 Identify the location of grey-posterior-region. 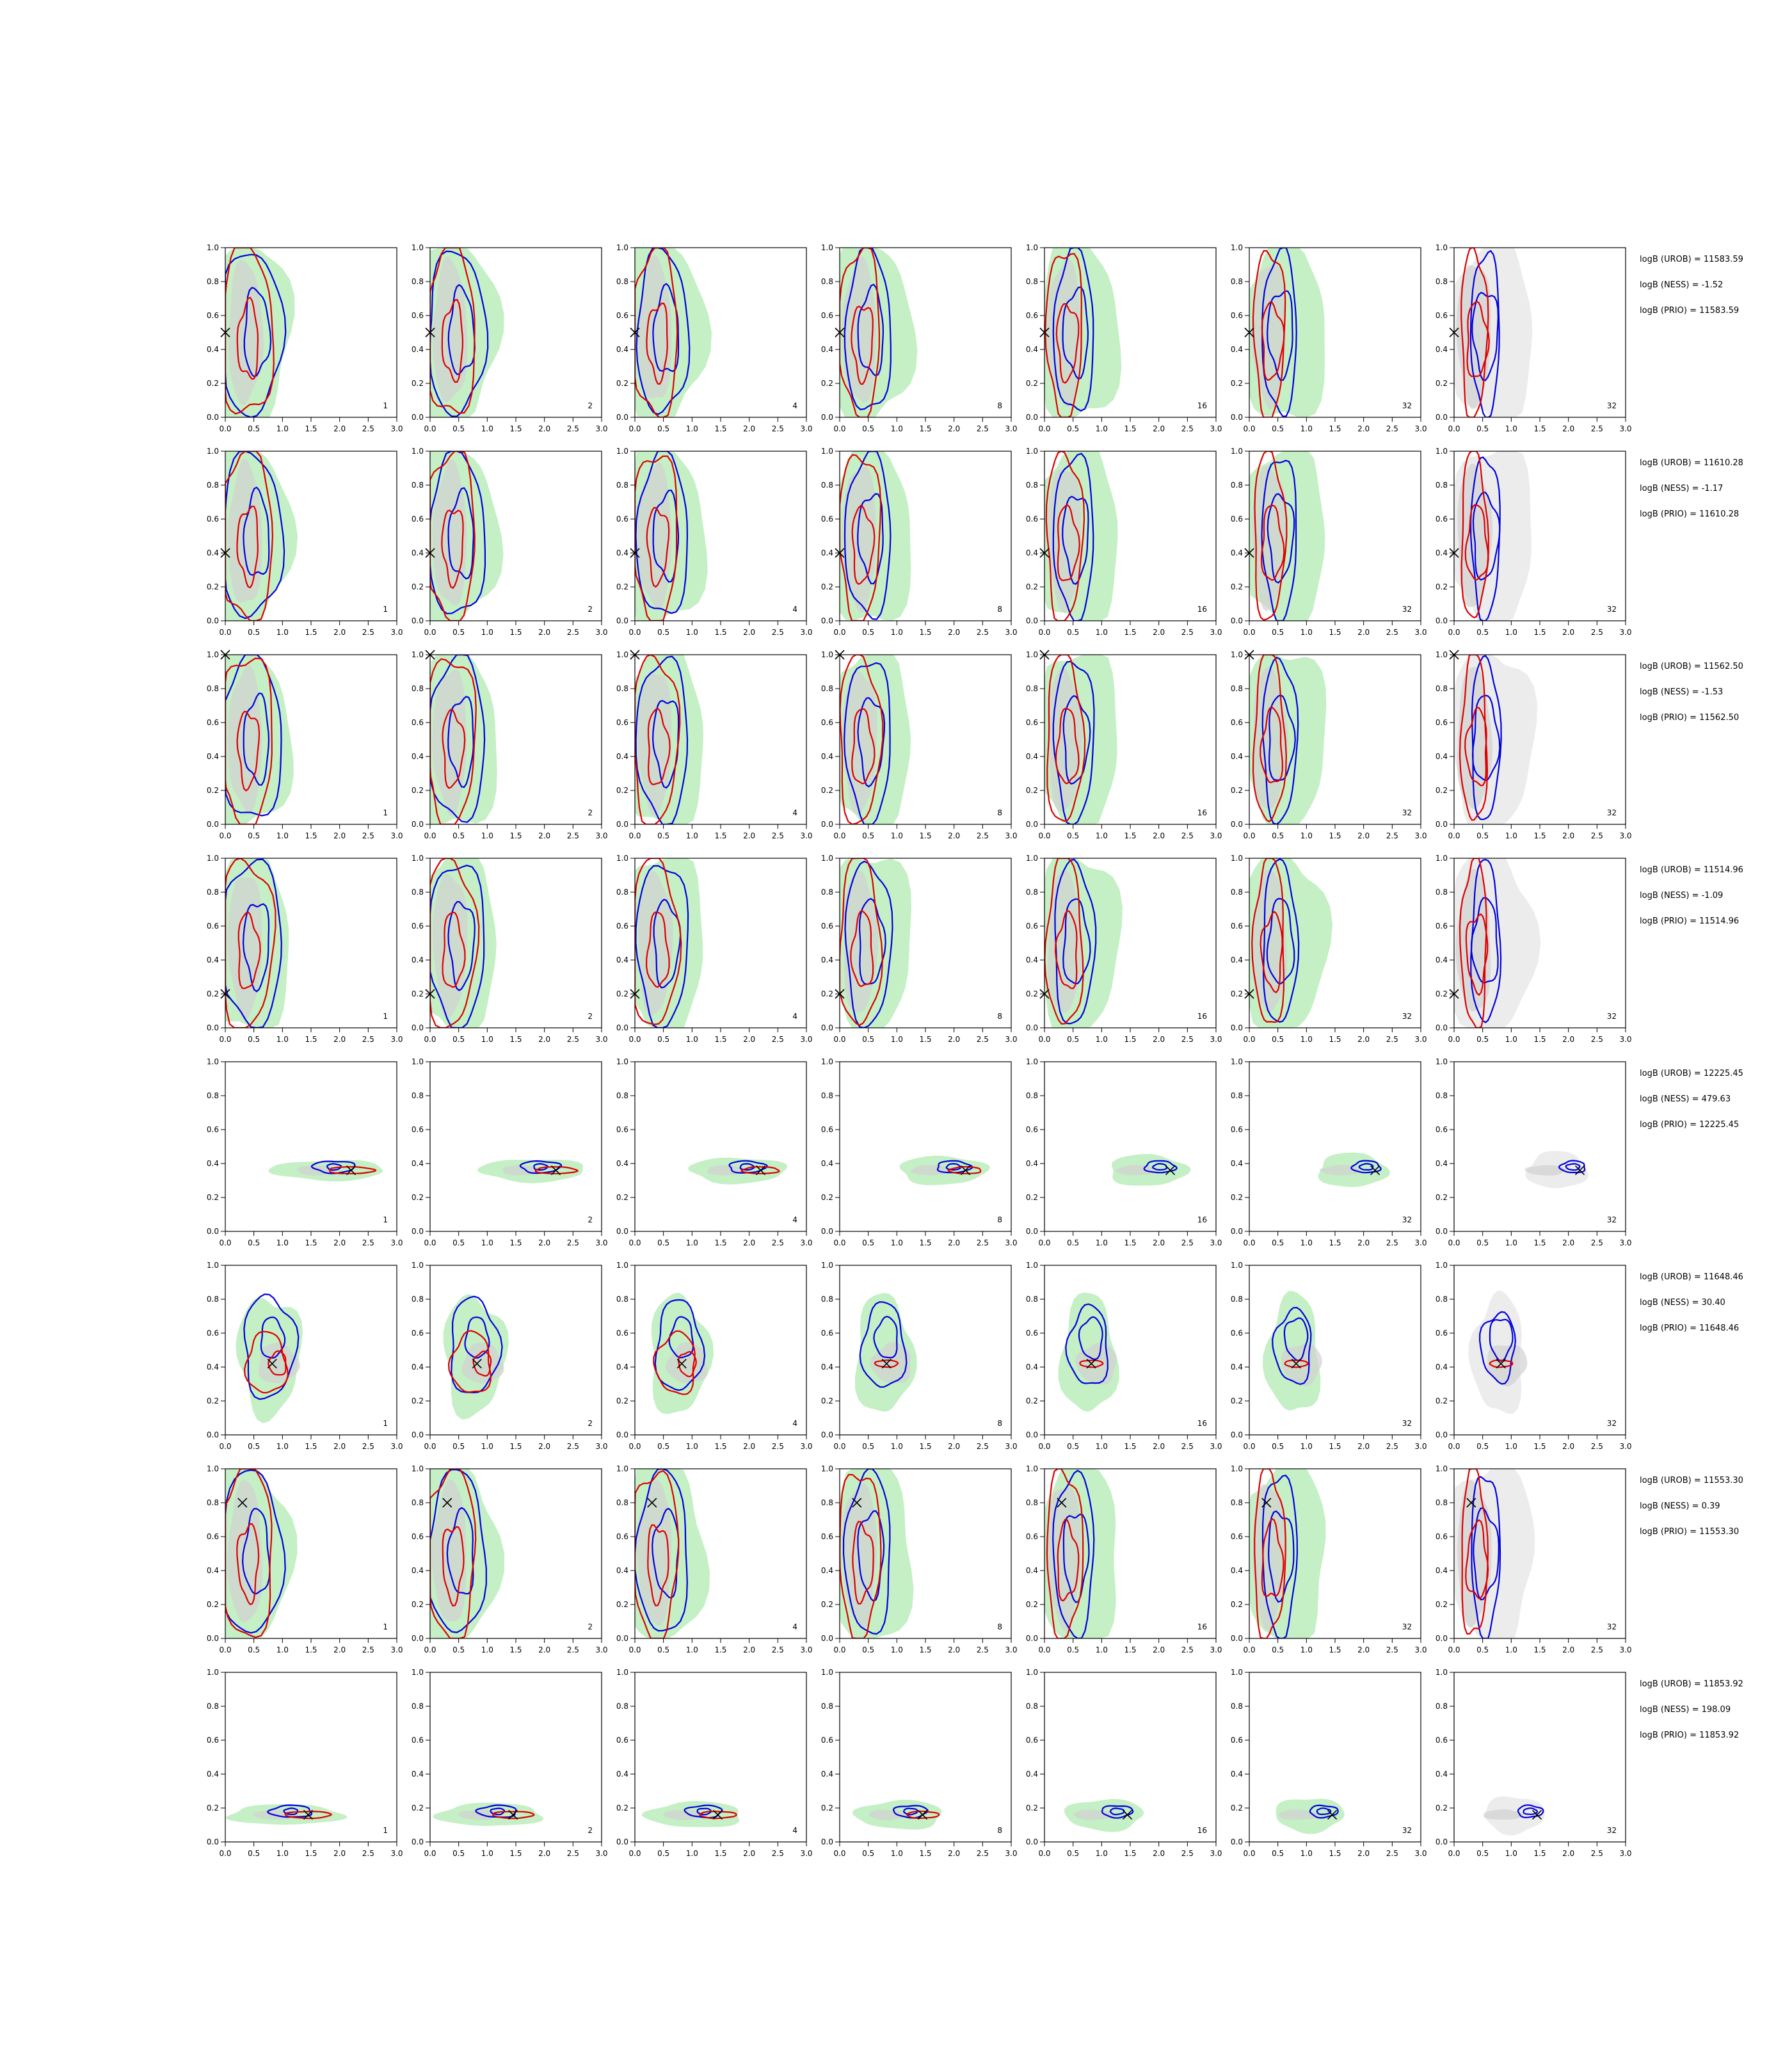
(687, 1362).